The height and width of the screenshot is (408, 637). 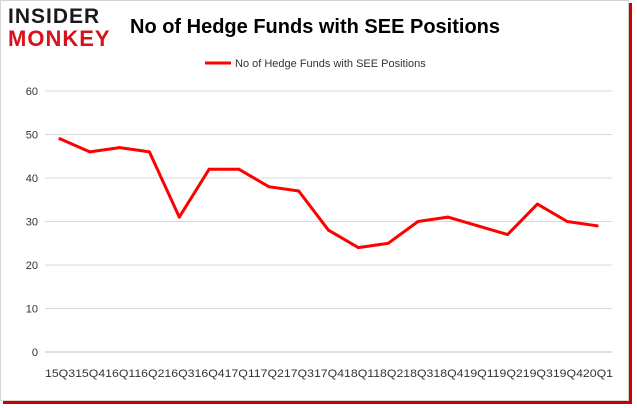 What do you see at coordinates (239, 169) in the screenshot?
I see `data-point-17Q1` at bounding box center [239, 169].